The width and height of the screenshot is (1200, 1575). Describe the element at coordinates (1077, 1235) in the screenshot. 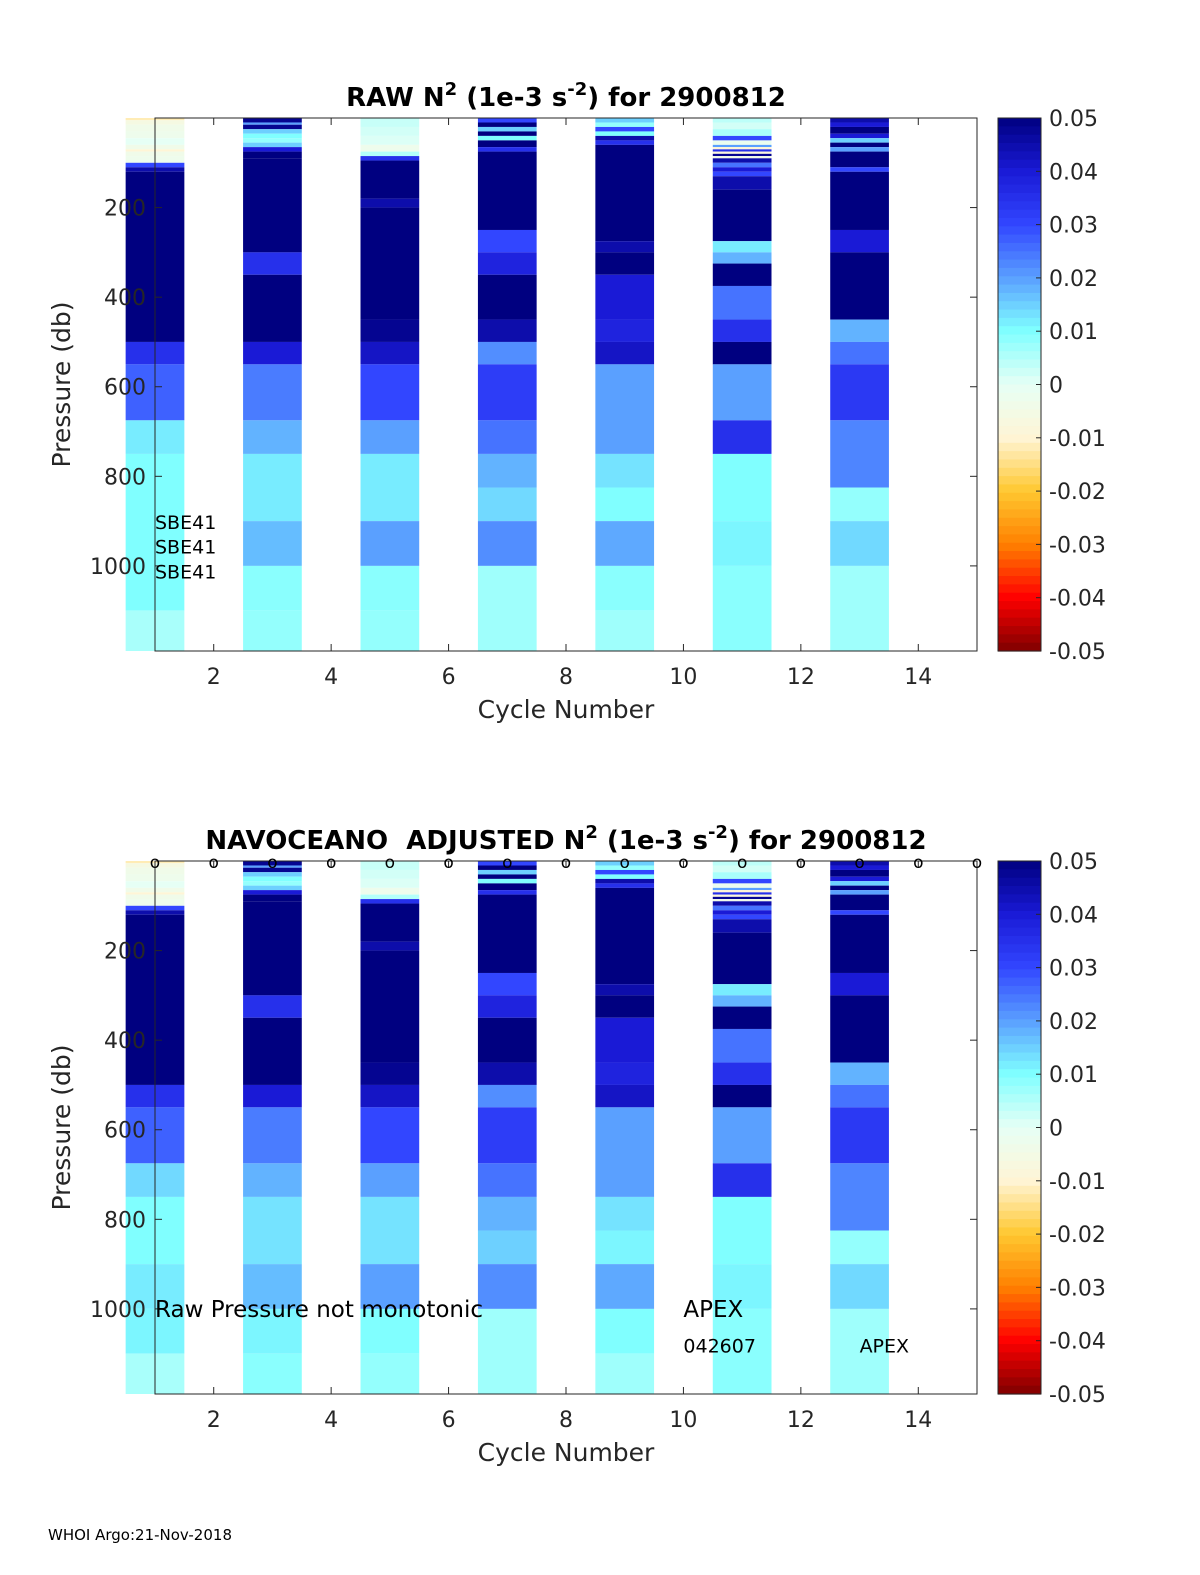

I see `colorbar-tick-label: -0.02` at that location.